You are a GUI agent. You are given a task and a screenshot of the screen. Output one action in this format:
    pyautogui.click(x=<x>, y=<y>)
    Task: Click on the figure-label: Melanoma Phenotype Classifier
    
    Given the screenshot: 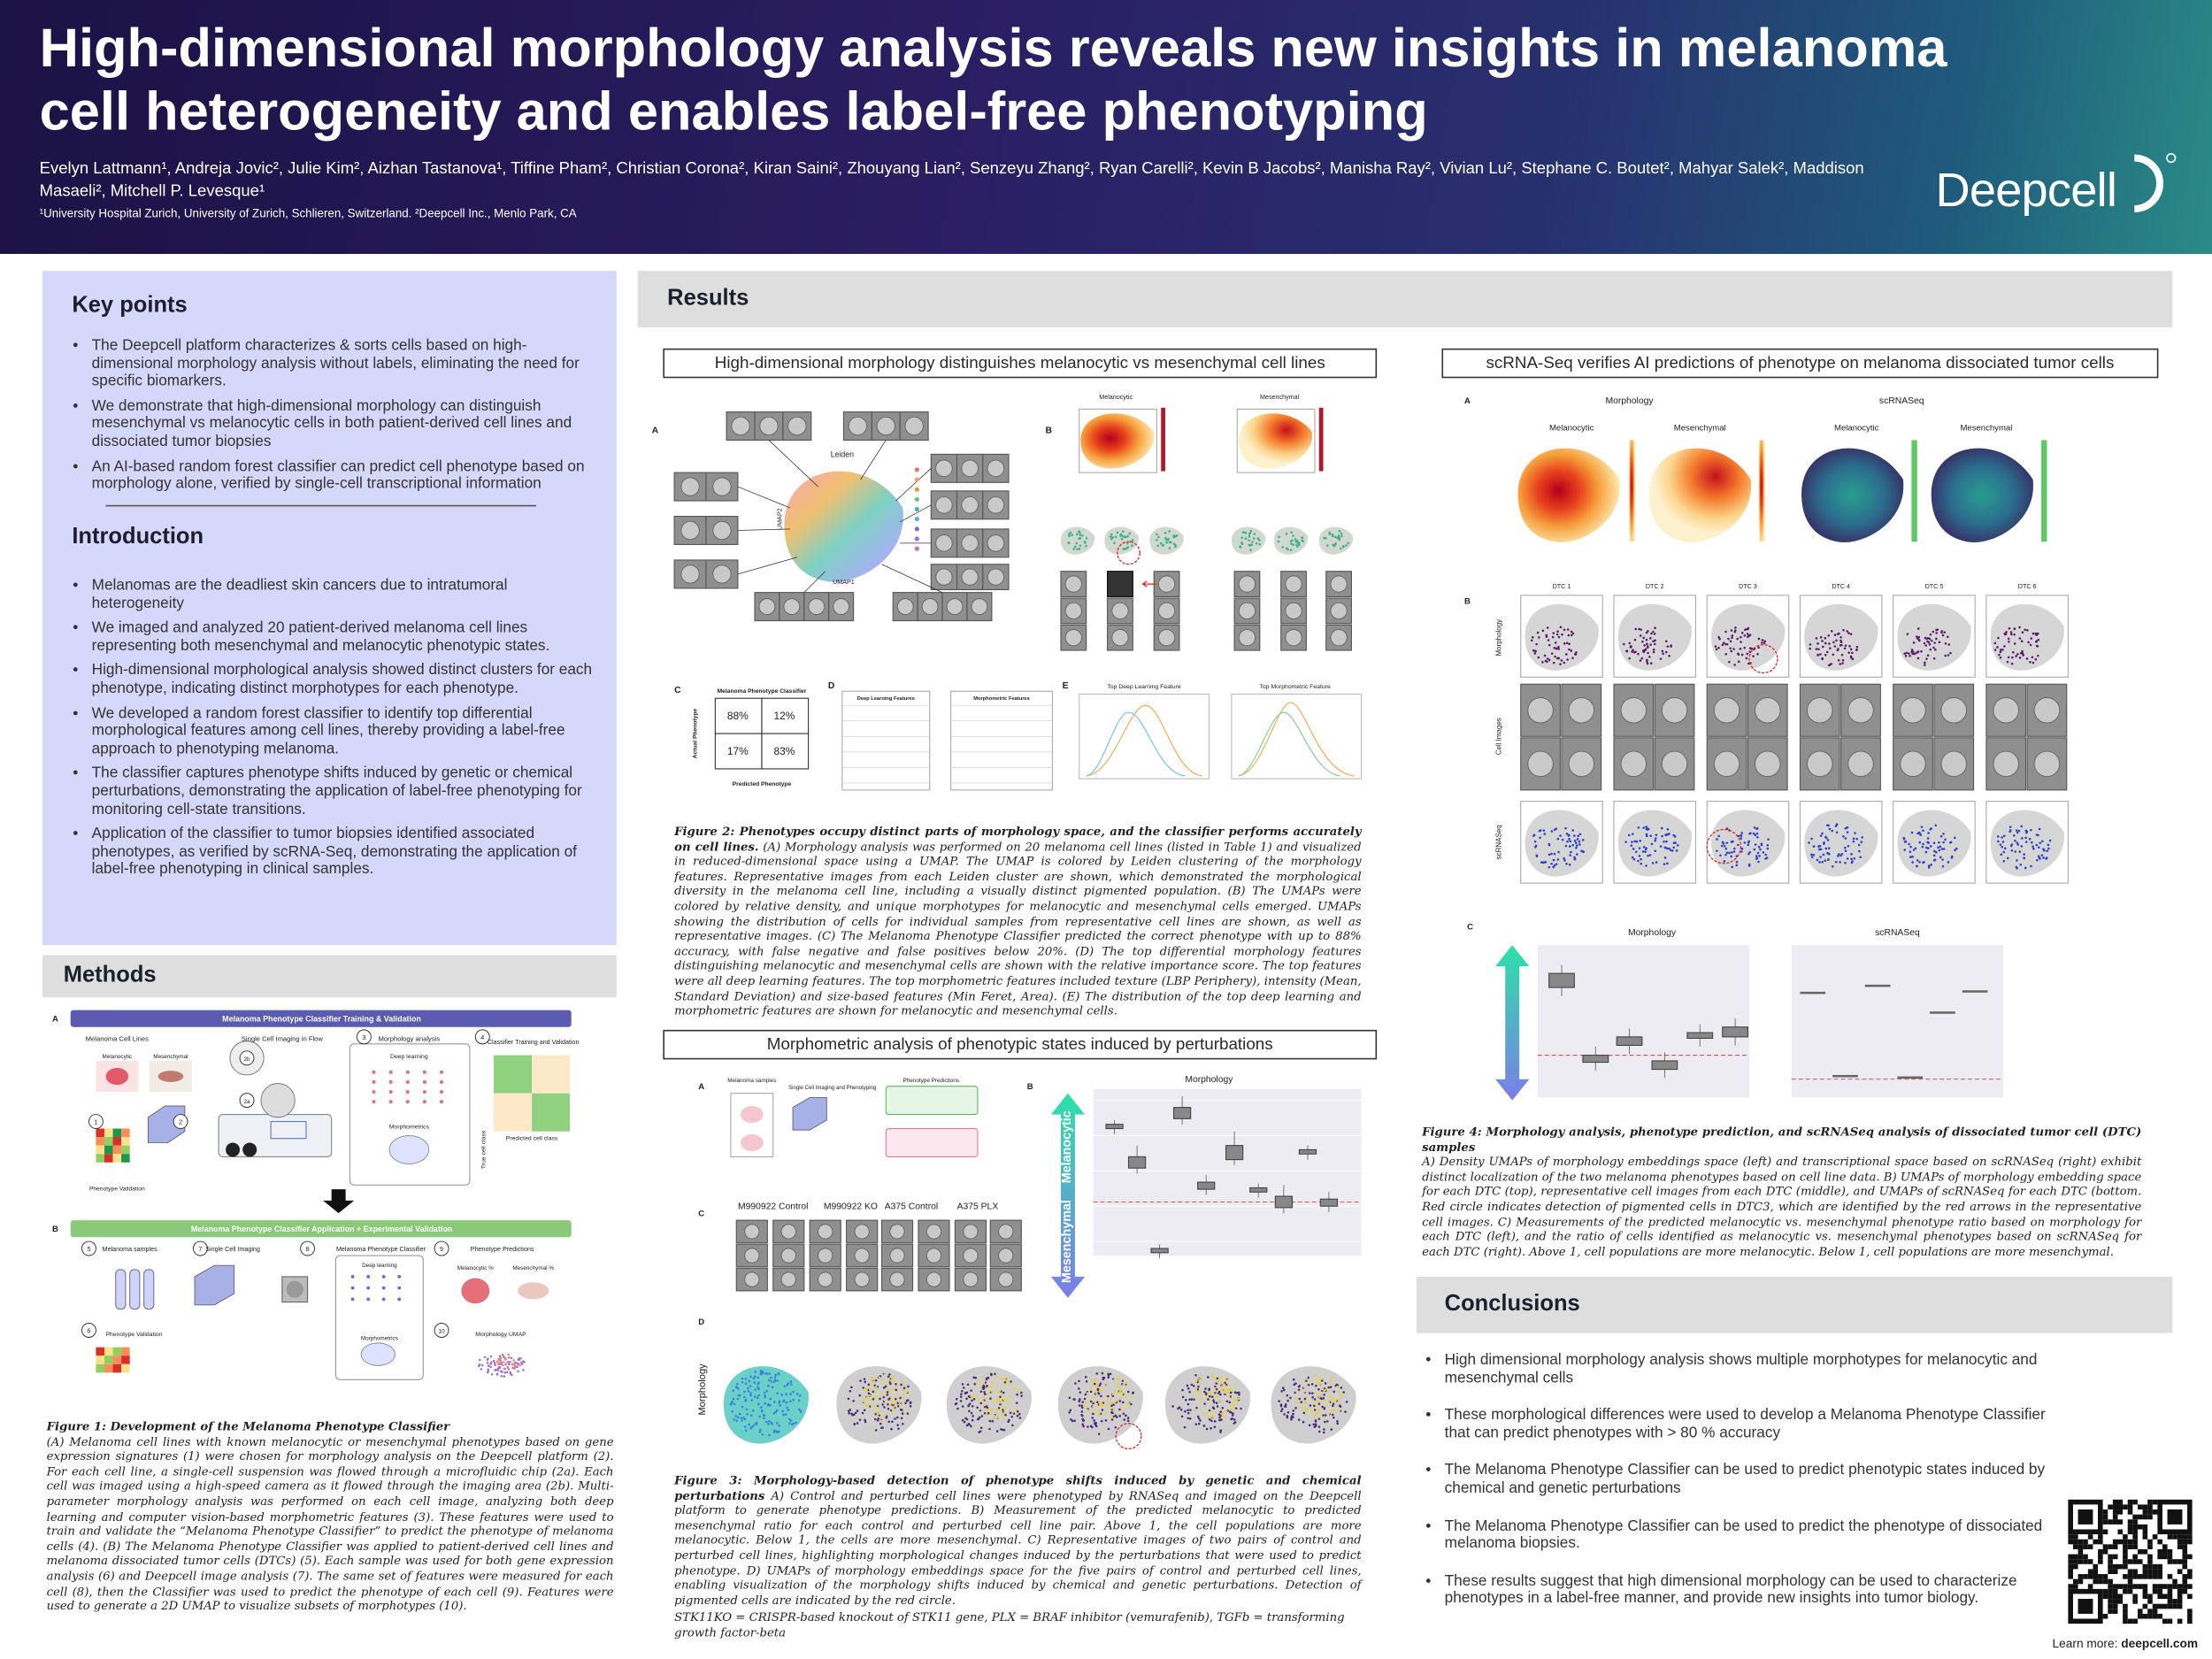 What is the action you would take?
    pyautogui.click(x=381, y=1250)
    